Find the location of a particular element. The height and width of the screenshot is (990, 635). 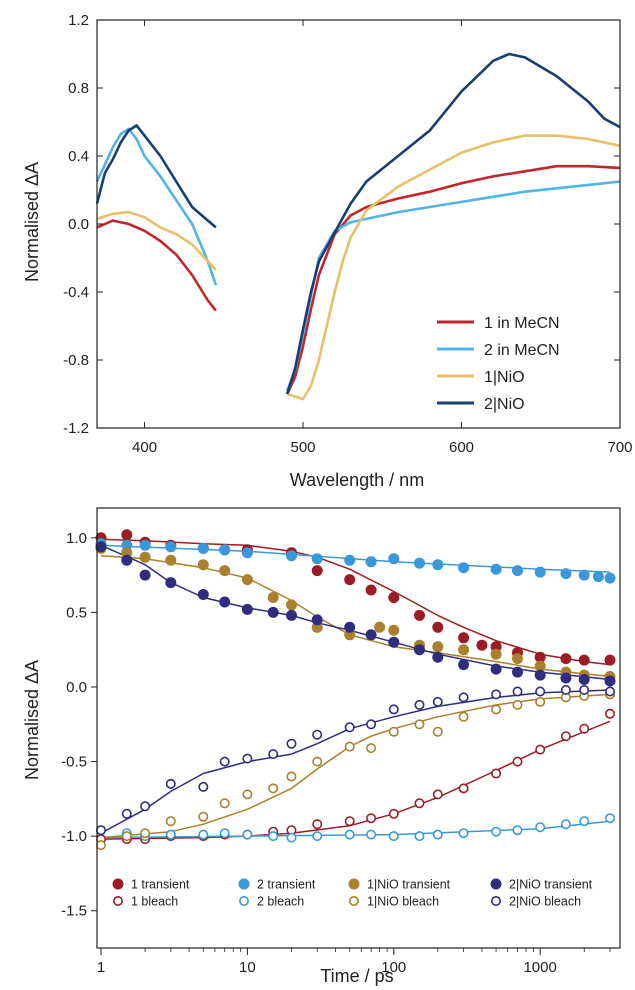

kinetics-y-tick-label: 0.0 is located at coordinates (76, 687).